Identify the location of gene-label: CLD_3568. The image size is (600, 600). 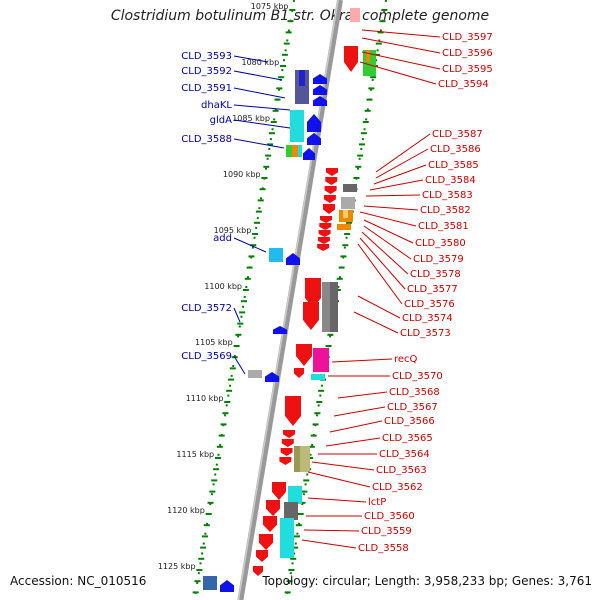
(414, 392).